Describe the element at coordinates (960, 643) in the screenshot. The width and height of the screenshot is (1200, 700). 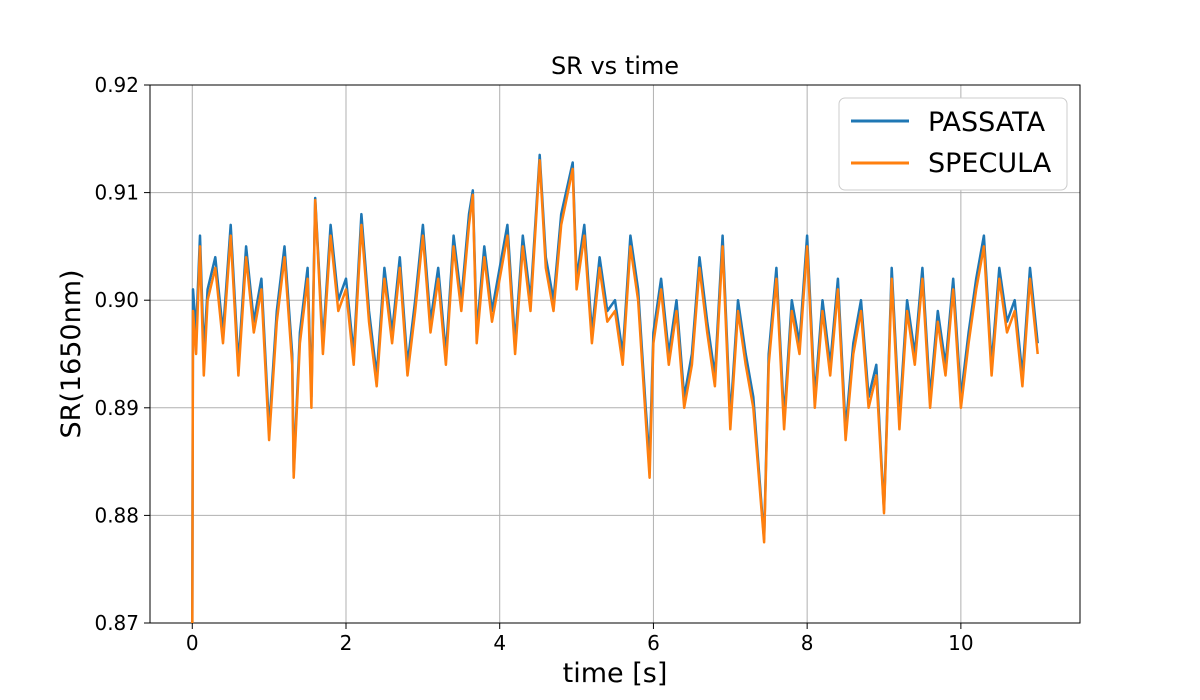
I see `x-tick-label: 10` at that location.